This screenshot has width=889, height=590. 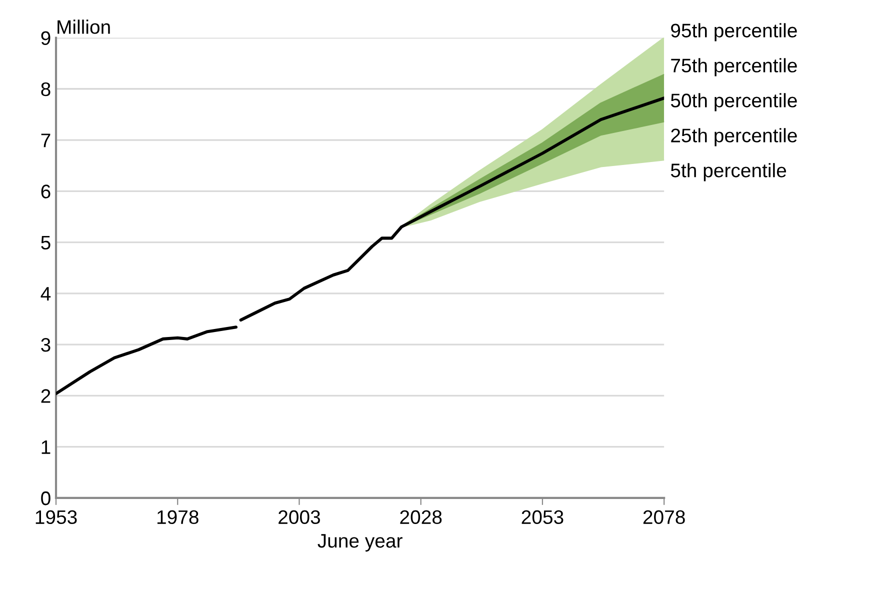 I want to click on series-label: 50th percentile, so click(x=733, y=102).